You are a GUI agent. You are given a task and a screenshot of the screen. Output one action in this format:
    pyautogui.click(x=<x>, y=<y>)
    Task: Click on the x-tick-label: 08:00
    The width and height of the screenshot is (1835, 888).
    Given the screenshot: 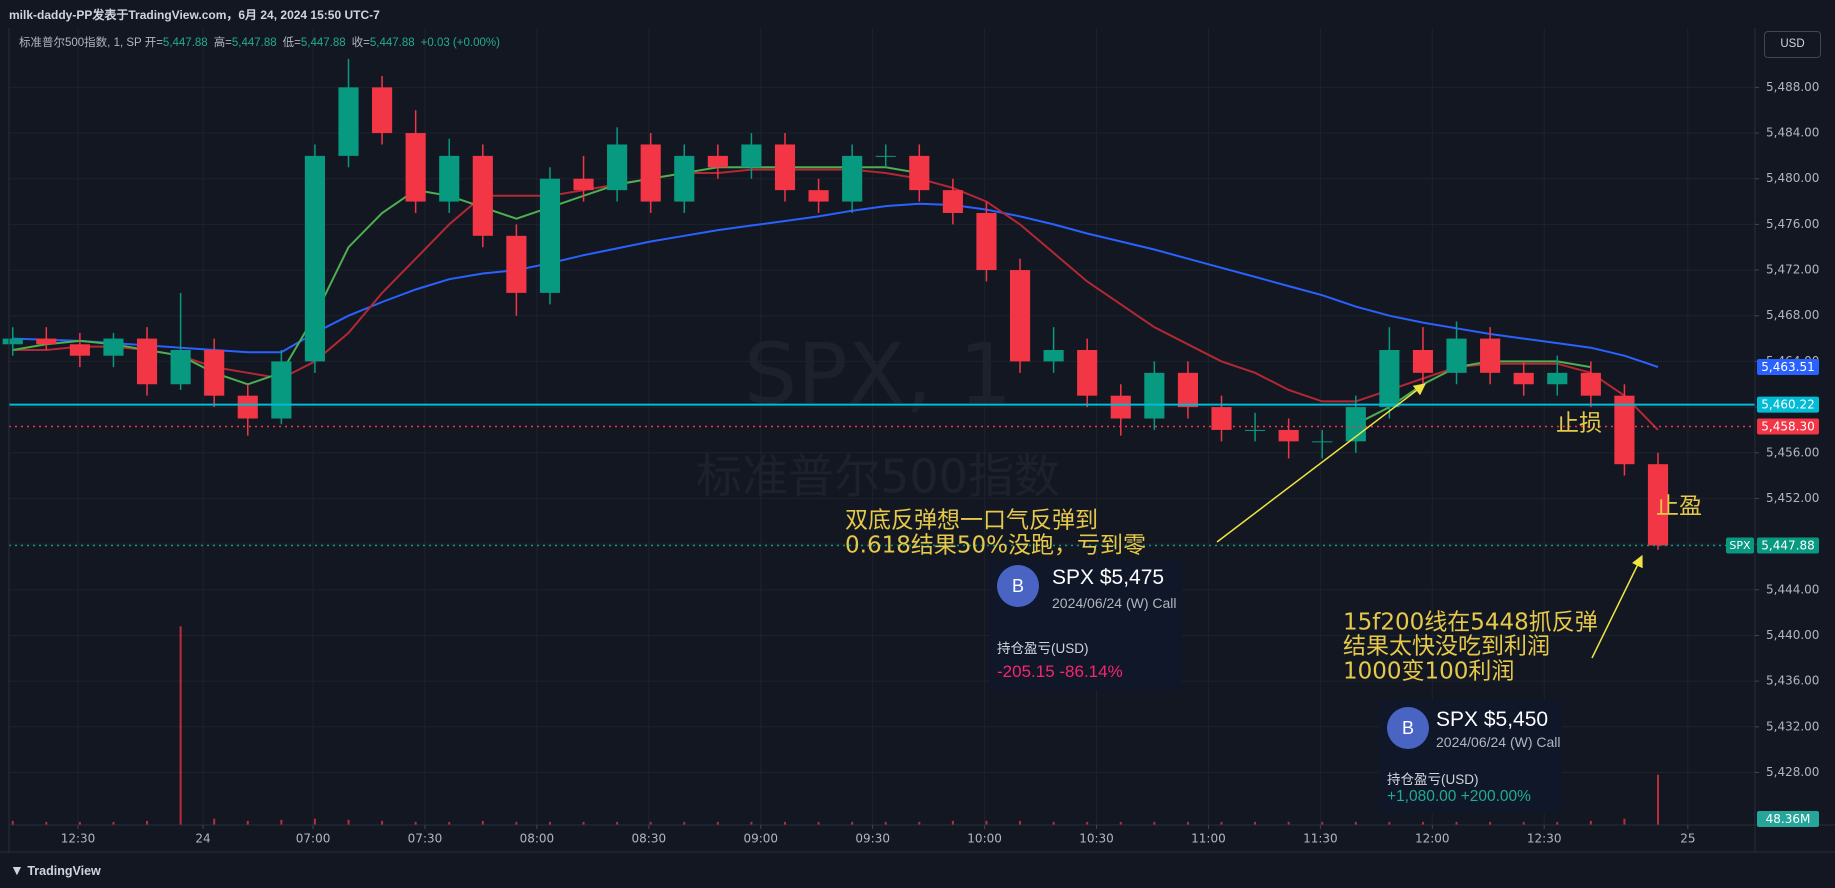 What is the action you would take?
    pyautogui.click(x=537, y=839)
    